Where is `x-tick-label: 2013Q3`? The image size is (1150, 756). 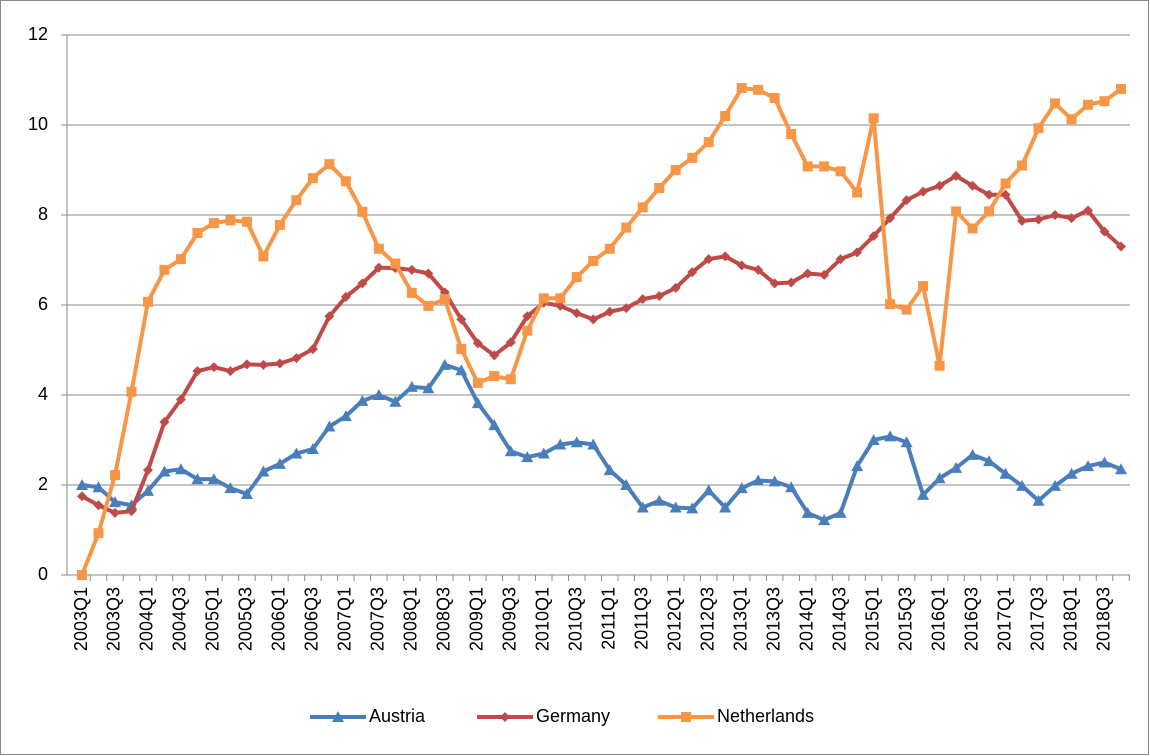 x-tick-label: 2013Q3 is located at coordinates (773, 619).